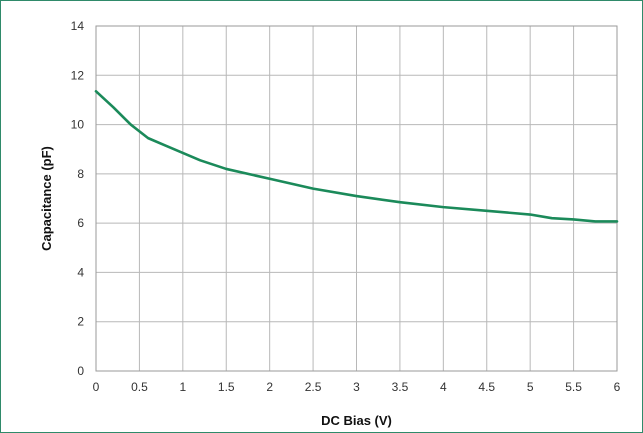 The image size is (643, 433). I want to click on x-tick-label: 4.5, so click(486, 387).